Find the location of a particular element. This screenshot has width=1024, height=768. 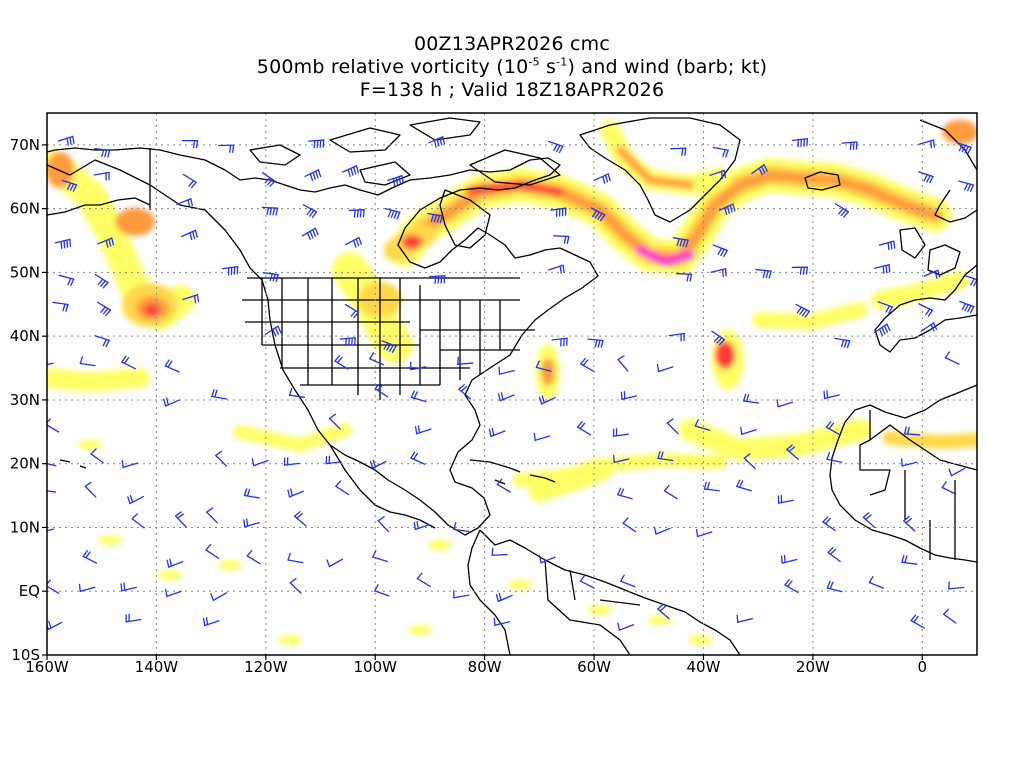

lon-label: 160W is located at coordinates (47, 667).